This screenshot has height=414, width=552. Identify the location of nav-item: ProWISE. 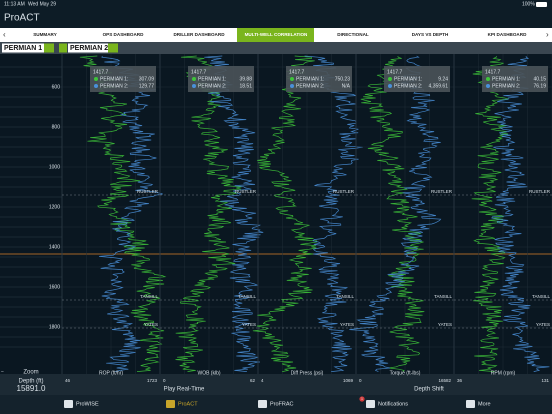
(87, 404).